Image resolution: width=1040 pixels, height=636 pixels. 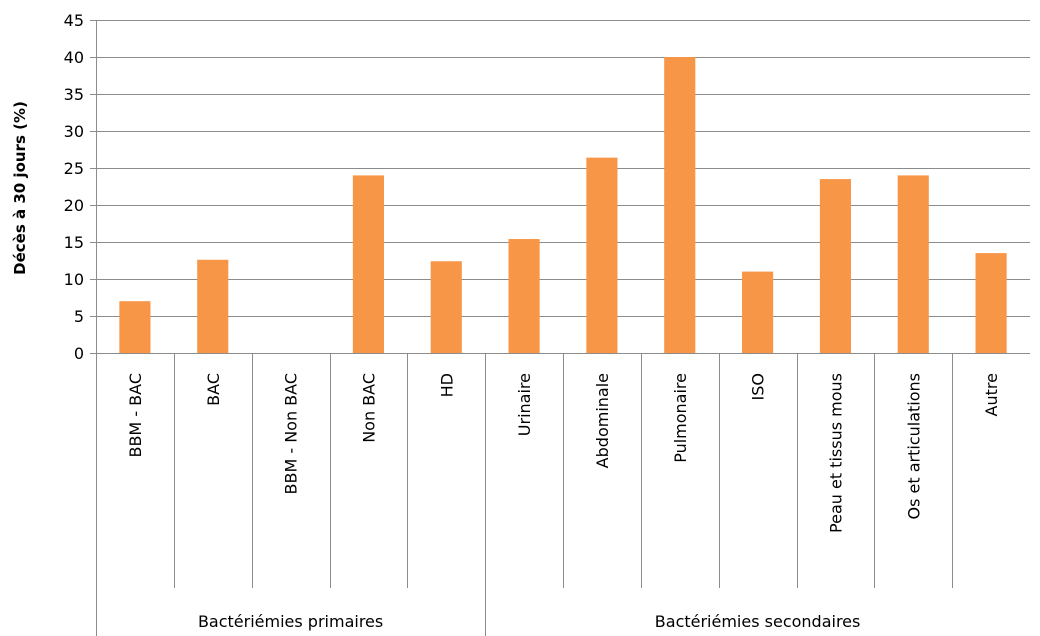 What do you see at coordinates (74, 94) in the screenshot?
I see `y-tick-label: 35` at bounding box center [74, 94].